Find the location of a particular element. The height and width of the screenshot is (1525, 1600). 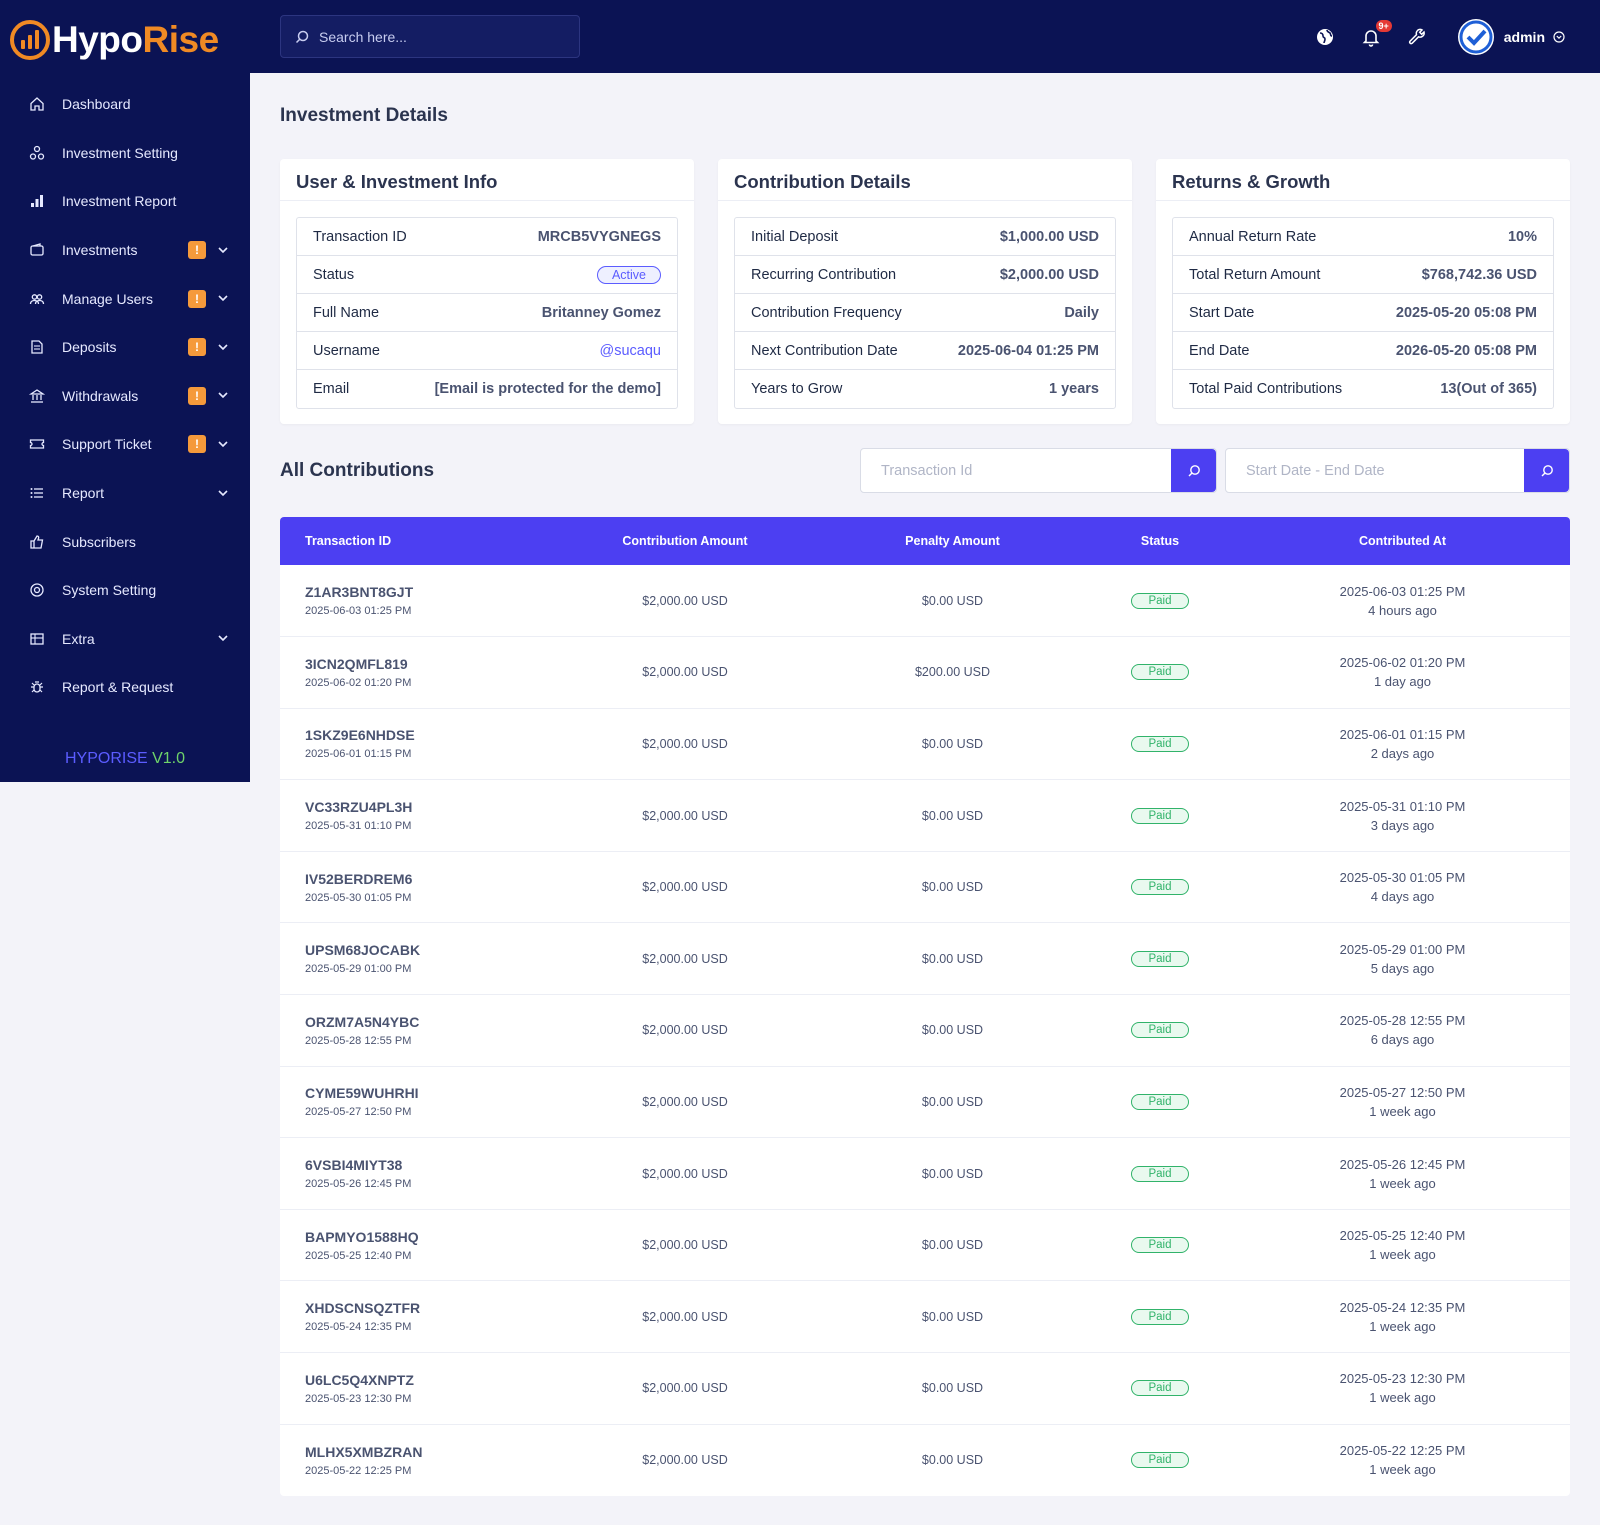

avatar is located at coordinates (1475, 36).